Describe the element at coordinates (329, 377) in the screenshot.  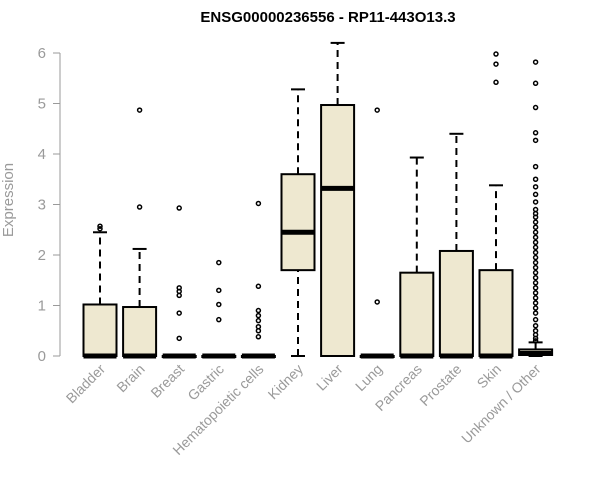
I see `x-tick-label: Liver` at that location.